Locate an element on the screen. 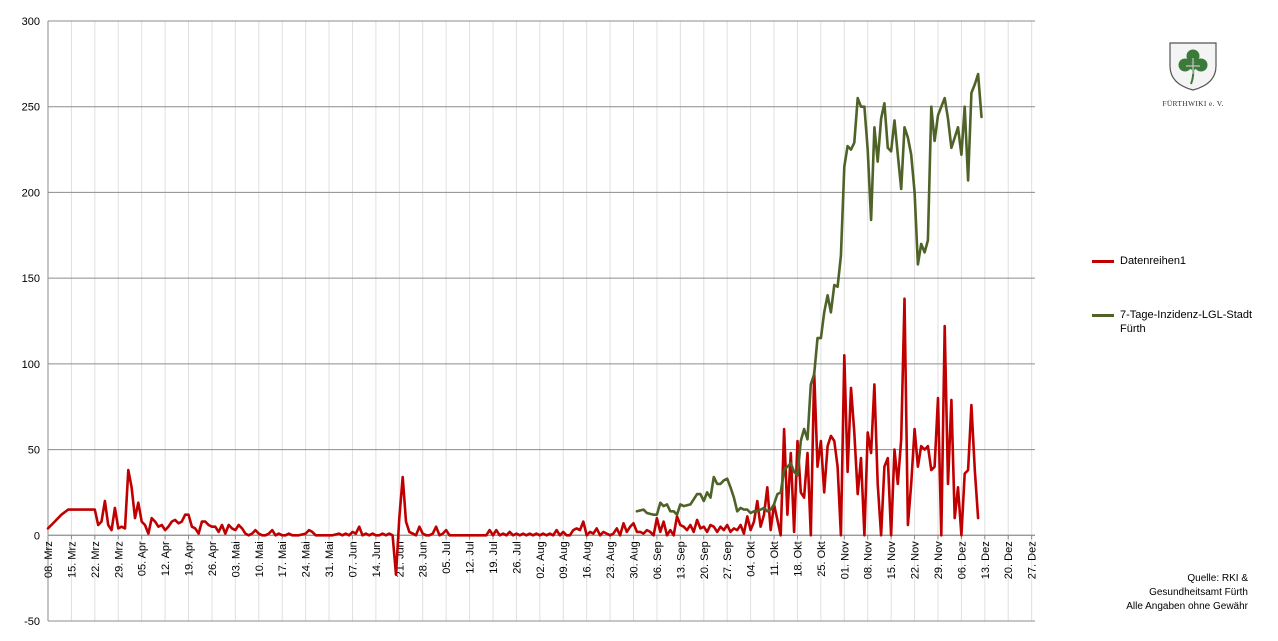 The image size is (1278, 641). x-tick-label: 15. Mrz is located at coordinates (72, 559).